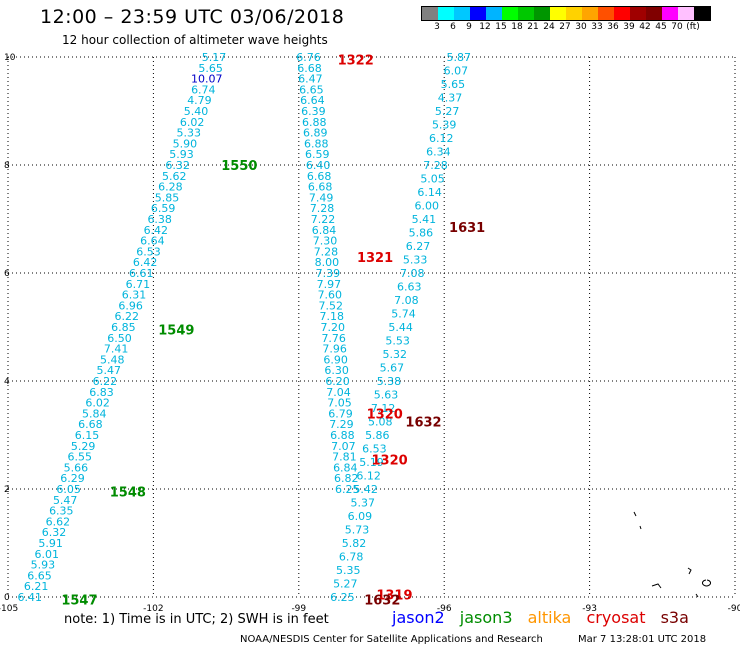 The image size is (740, 650). Describe the element at coordinates (68, 489) in the screenshot. I see `swh-value: 6.05` at that location.